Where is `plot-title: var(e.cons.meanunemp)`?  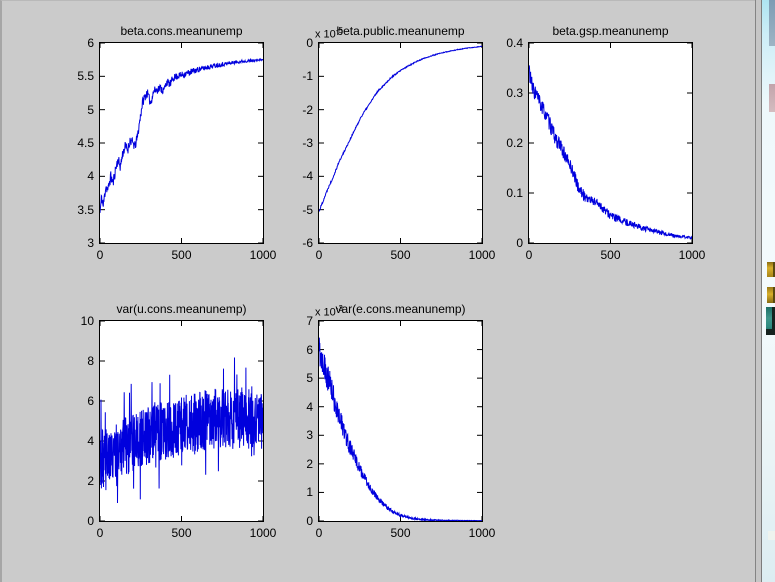 plot-title: var(e.cons.meanunemp) is located at coordinates (400, 309).